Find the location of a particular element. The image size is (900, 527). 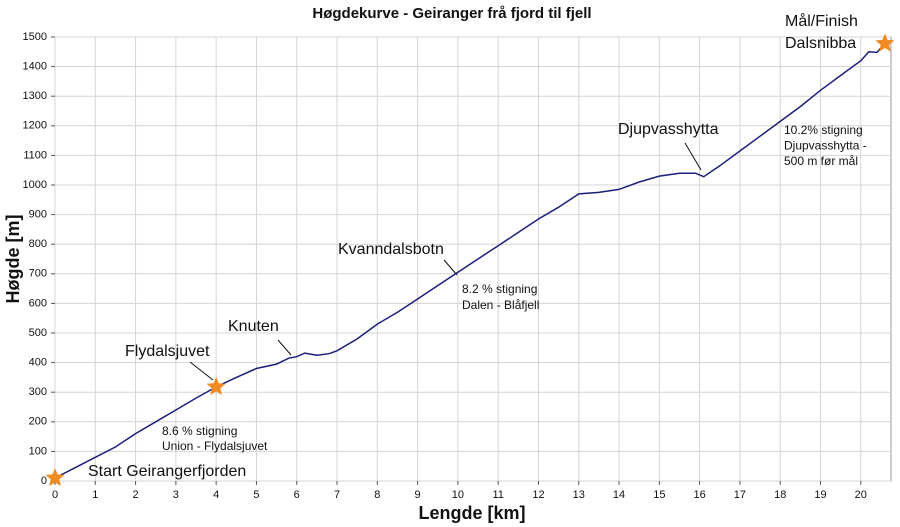

annotation: Start Geirangerfjorden is located at coordinates (167, 471).